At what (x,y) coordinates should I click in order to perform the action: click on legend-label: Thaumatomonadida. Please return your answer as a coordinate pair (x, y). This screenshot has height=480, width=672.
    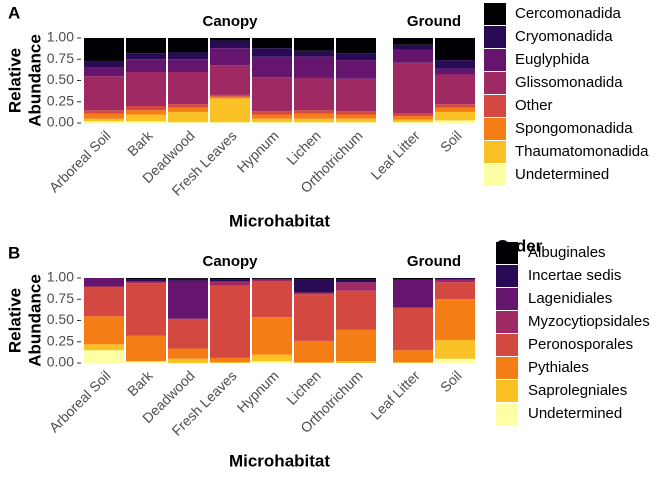
    Looking at the image, I should click on (582, 151).